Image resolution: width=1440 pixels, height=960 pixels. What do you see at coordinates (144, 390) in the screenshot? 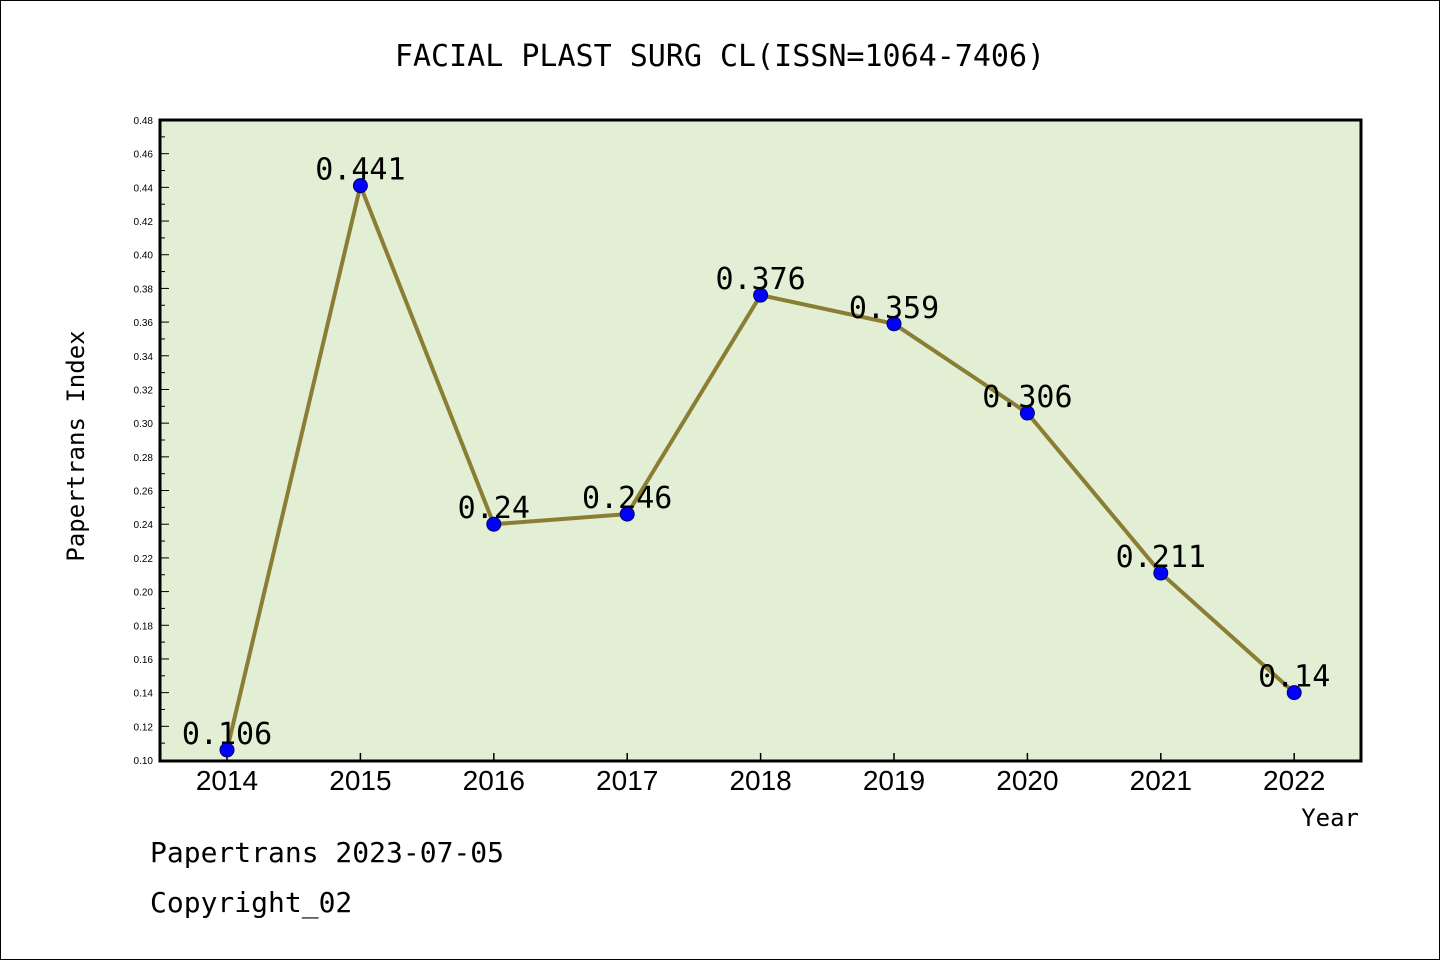
I see `y-tick-label: 0.32` at bounding box center [144, 390].